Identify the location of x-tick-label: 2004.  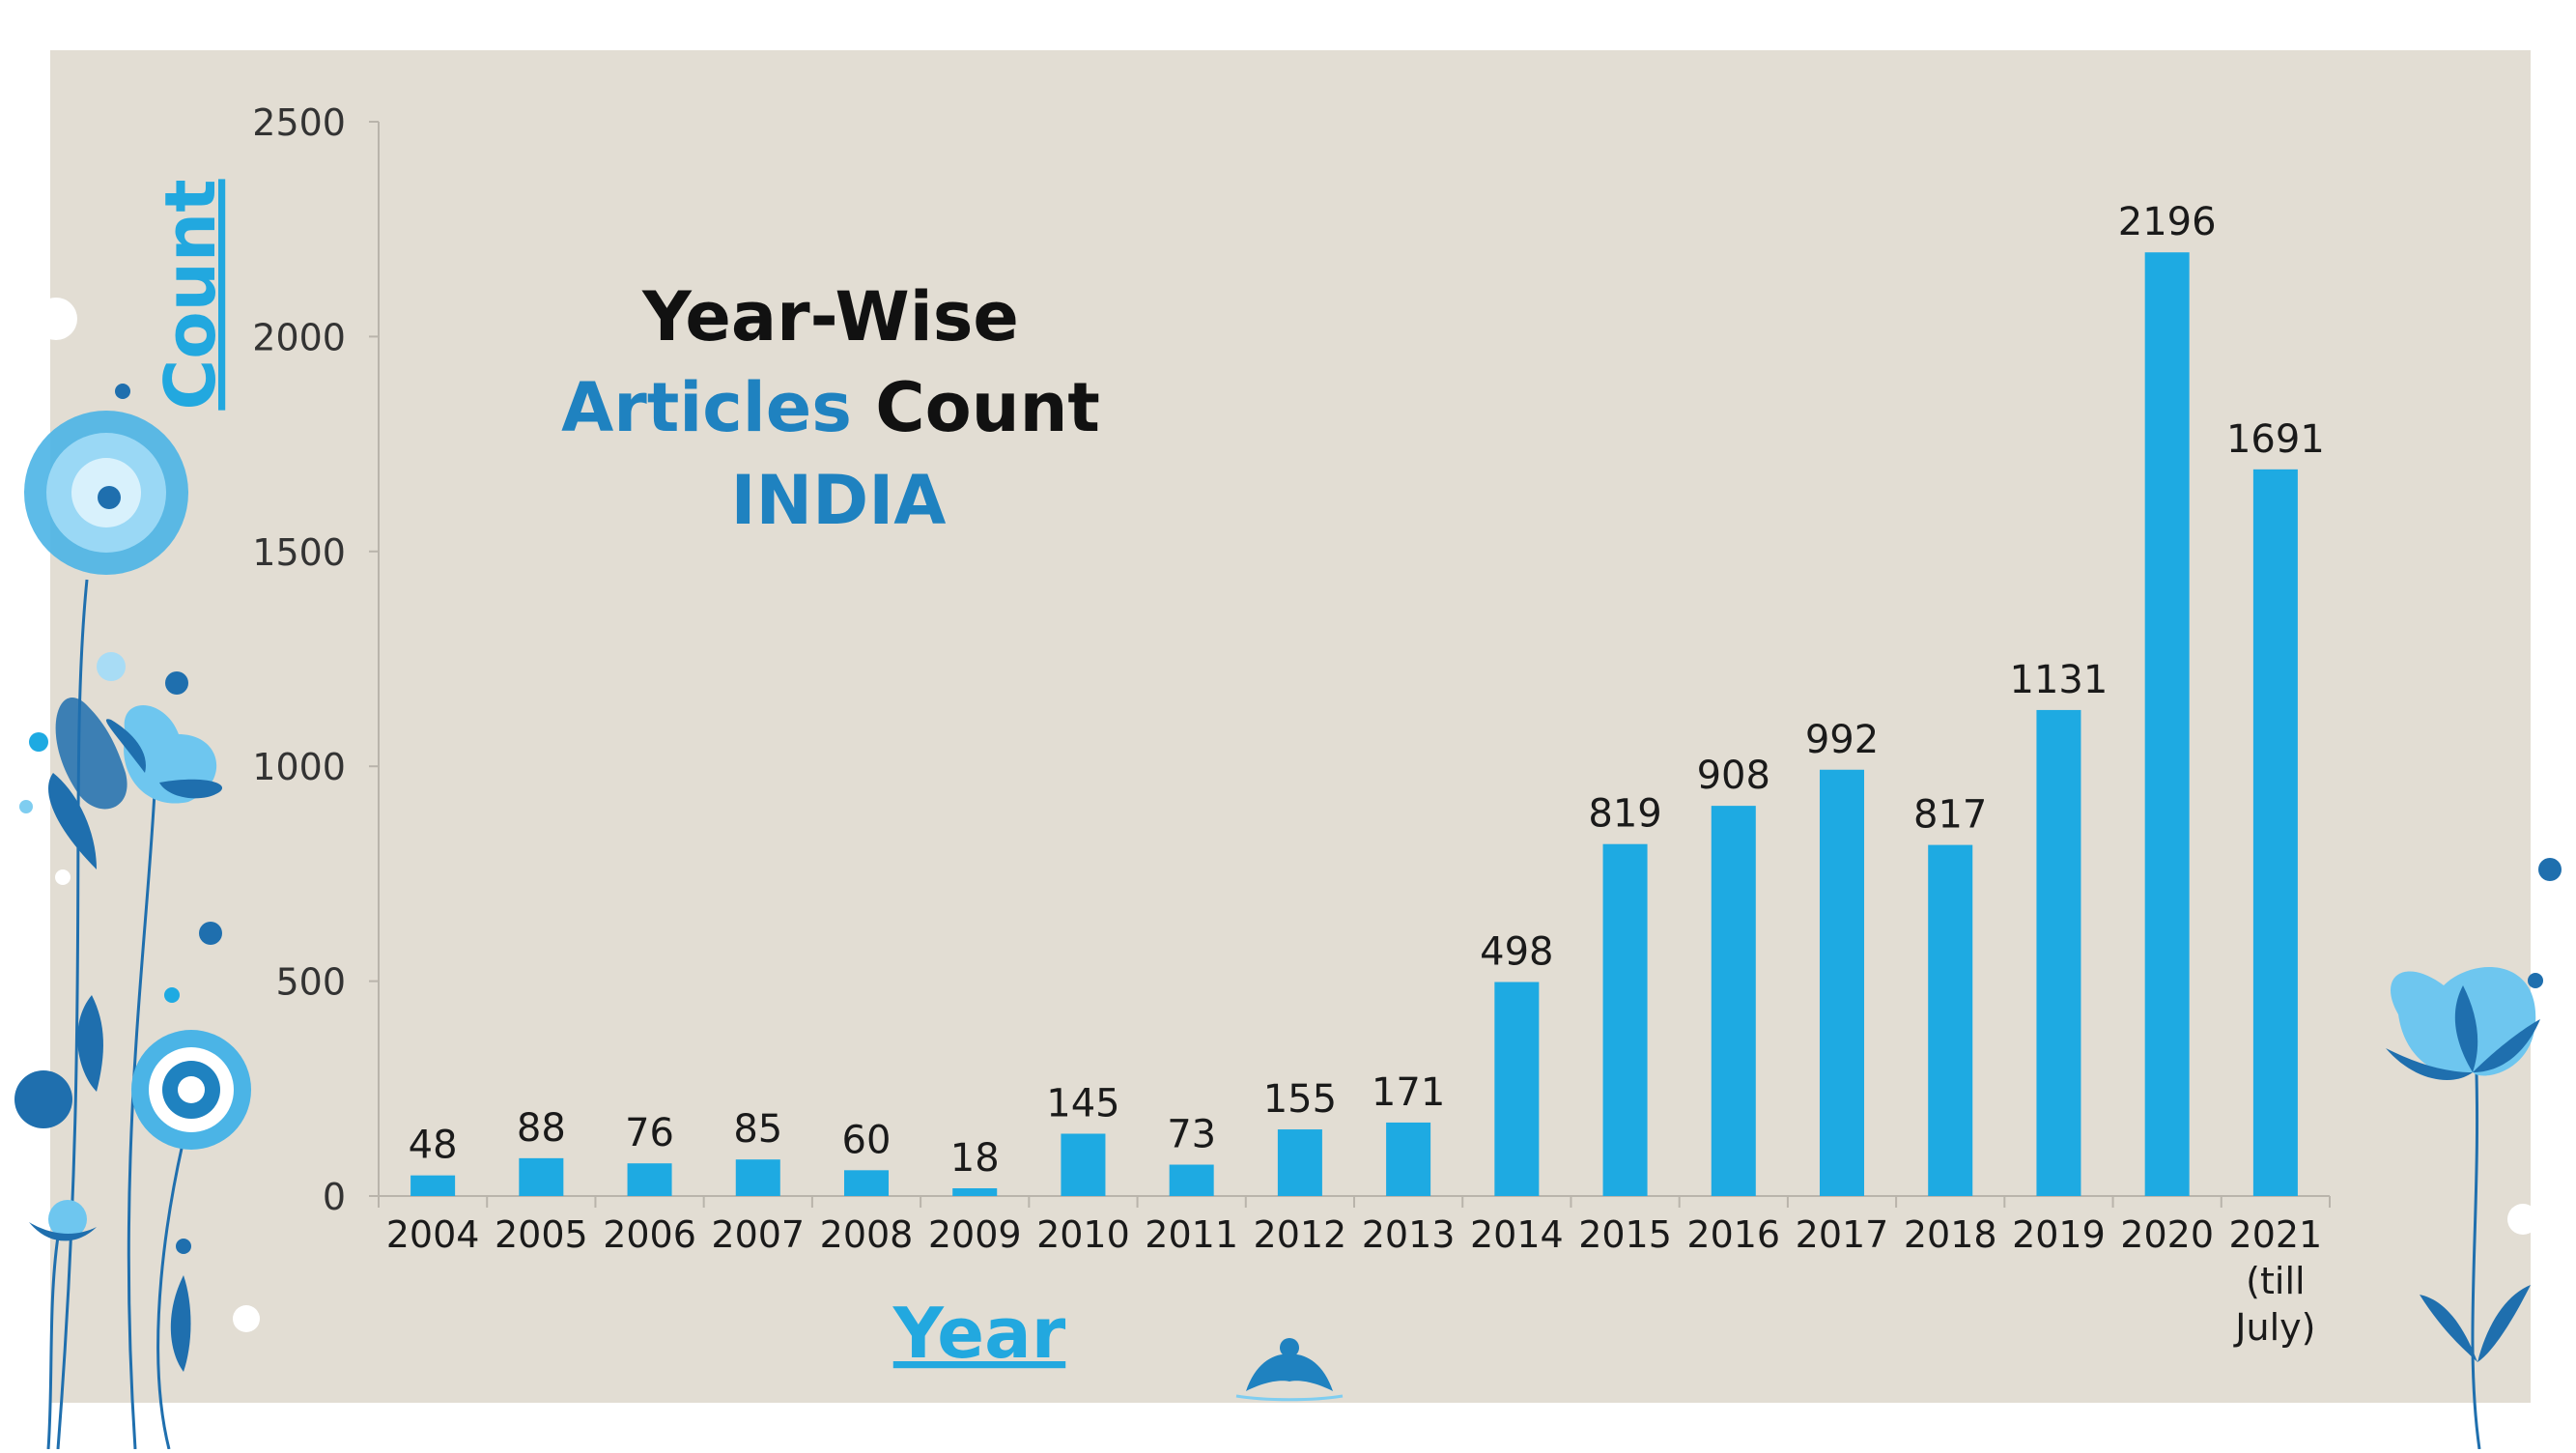
(433, 1235).